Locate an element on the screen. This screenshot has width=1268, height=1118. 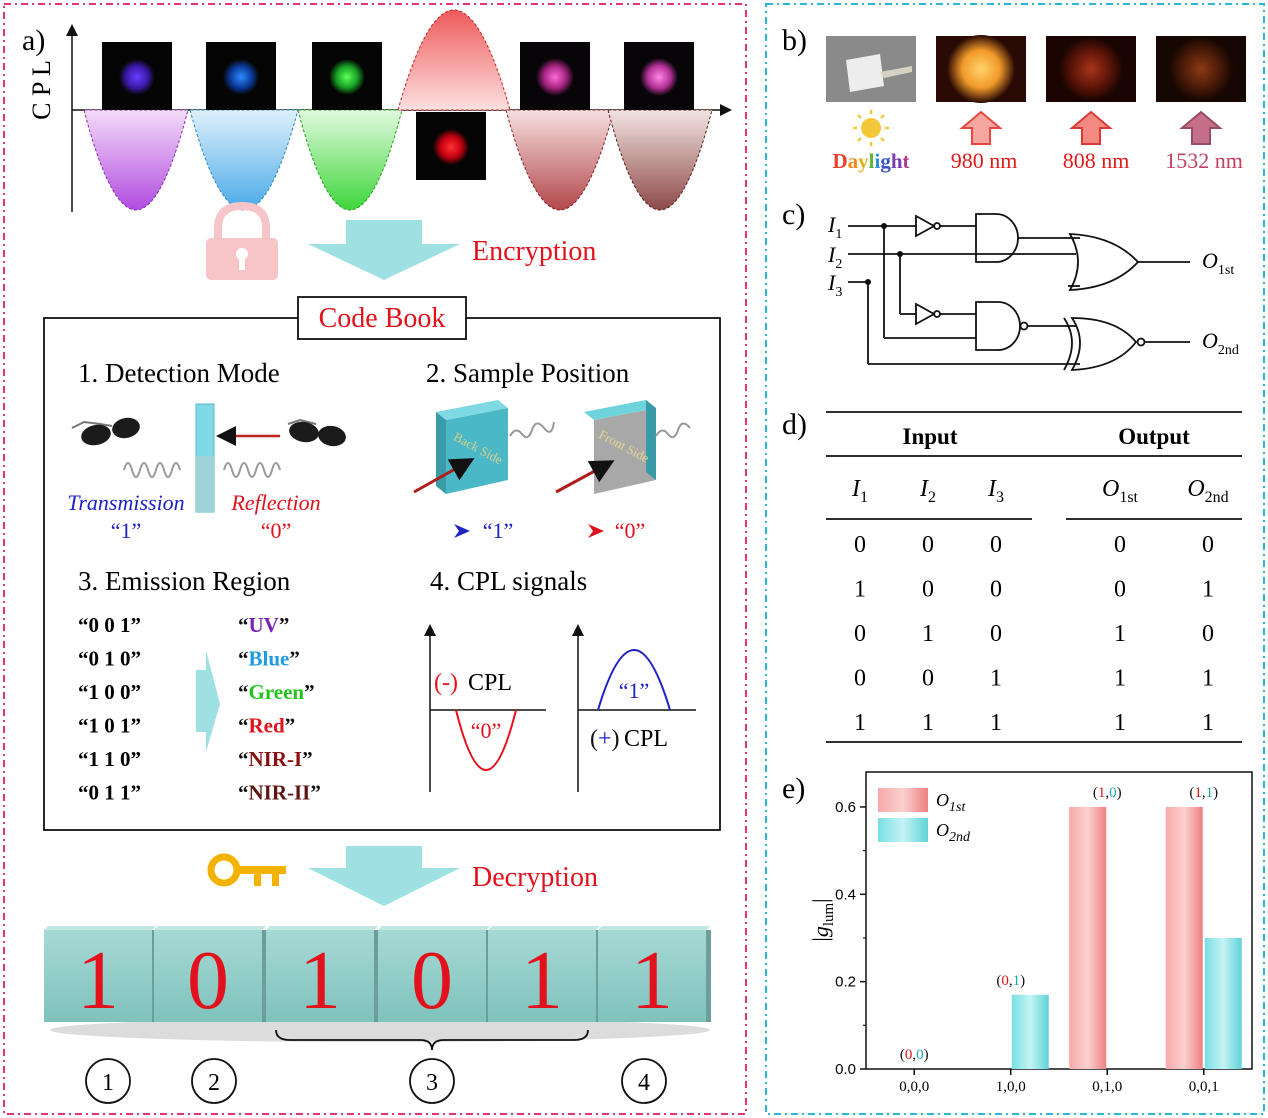
x-tick-label: 0,0,1 is located at coordinates (1204, 1087).